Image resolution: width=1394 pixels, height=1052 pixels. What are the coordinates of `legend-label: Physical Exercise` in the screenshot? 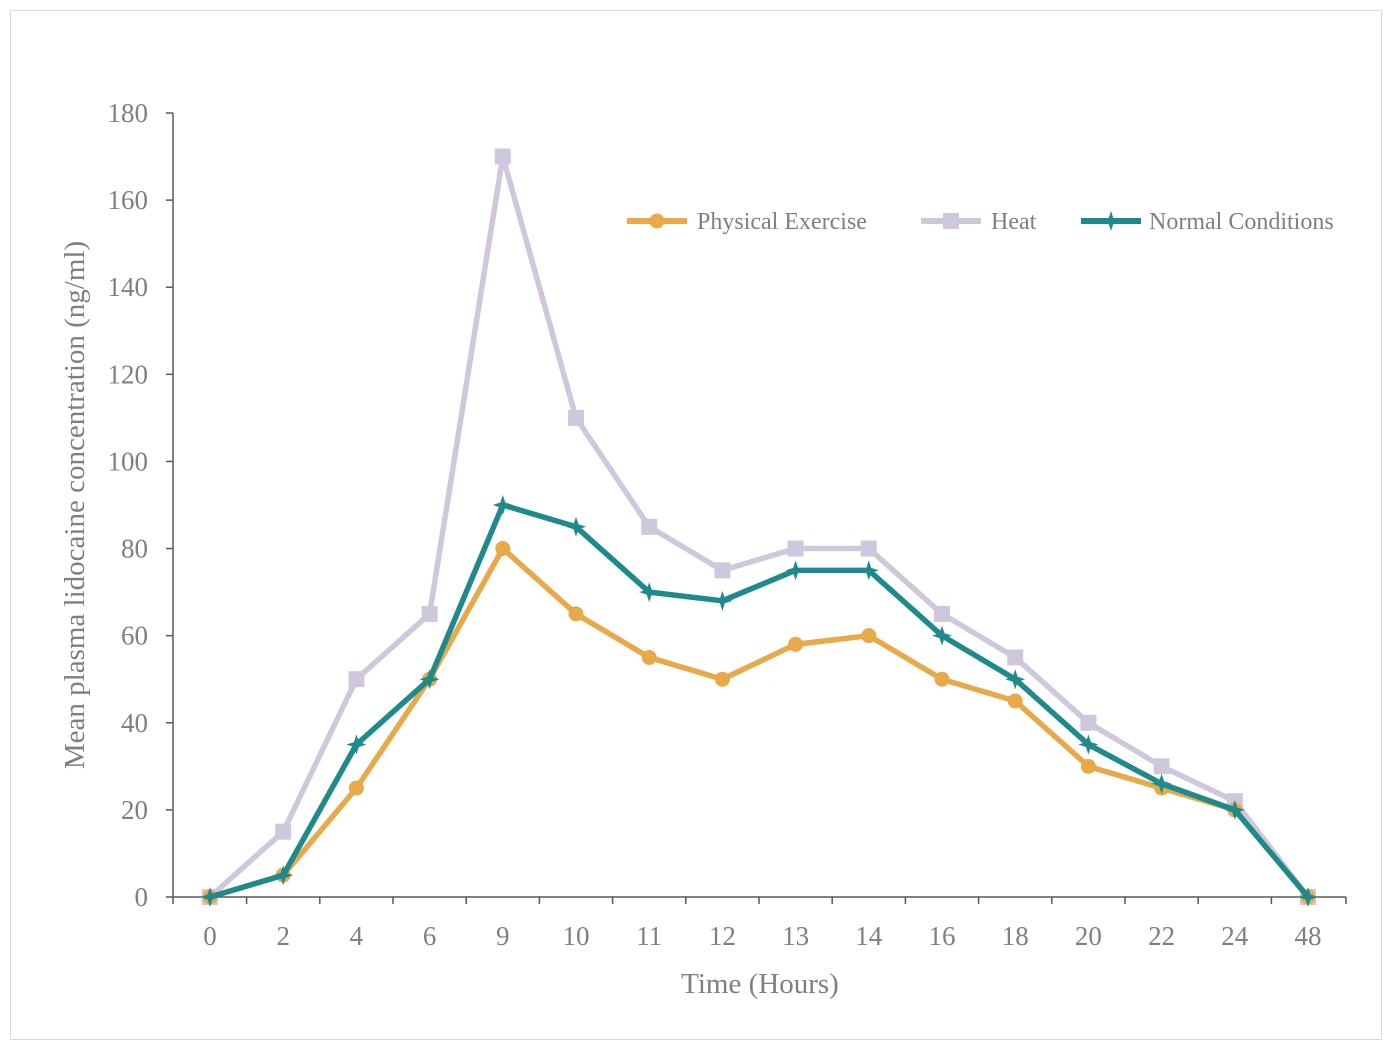 It's located at (782, 222).